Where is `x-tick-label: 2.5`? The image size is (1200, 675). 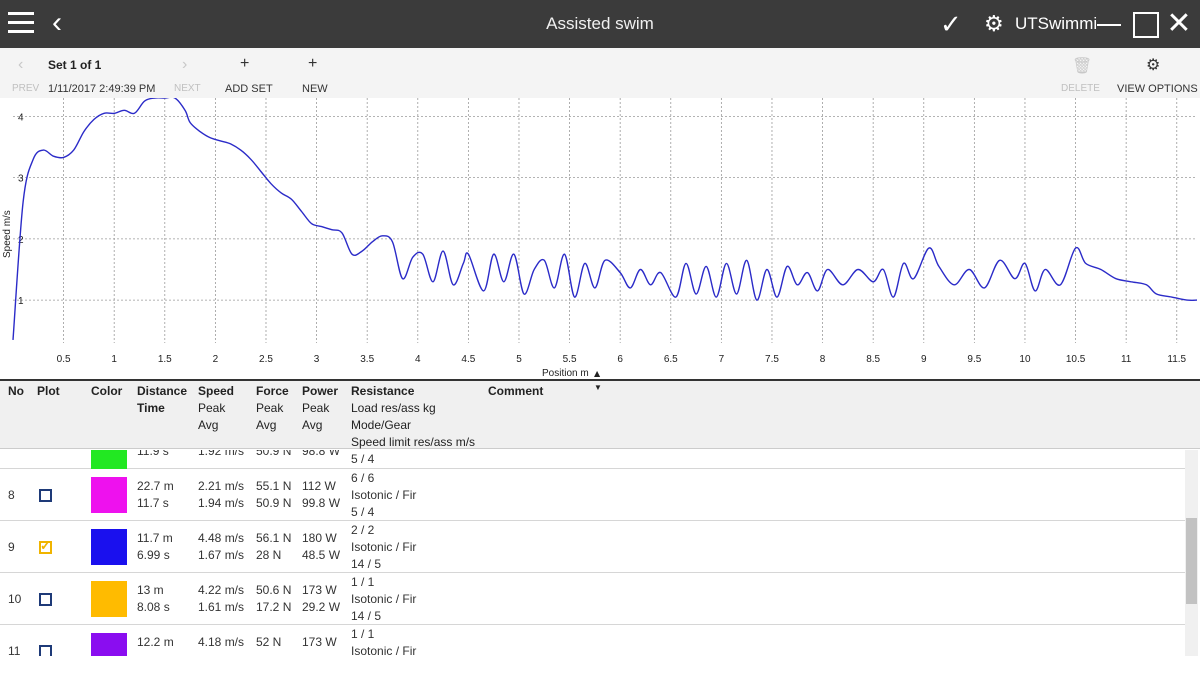 x-tick-label: 2.5 is located at coordinates (266, 359).